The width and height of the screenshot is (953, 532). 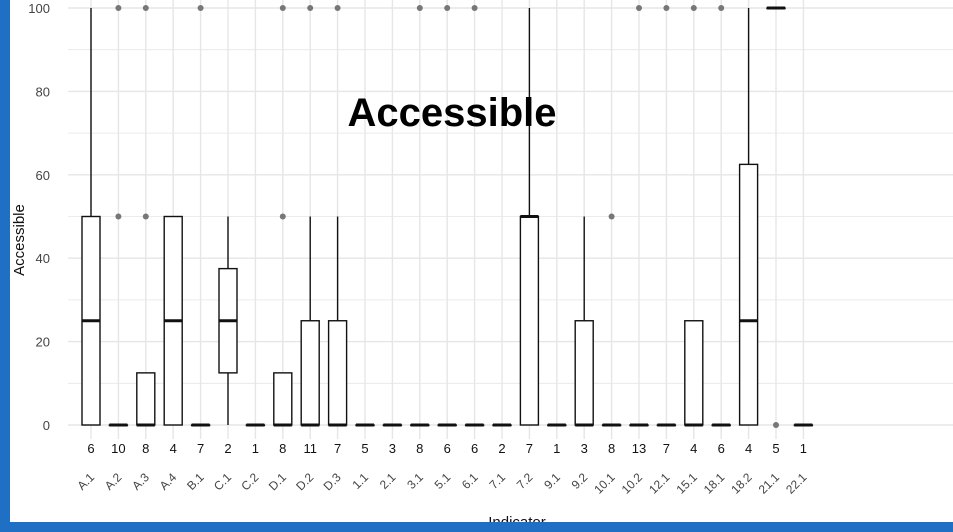 I want to click on x-tick-label: 21.1, so click(x=769, y=483).